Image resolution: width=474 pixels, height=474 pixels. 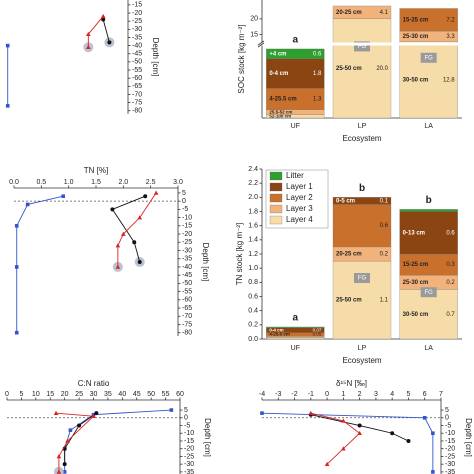 I want to click on segment-value: 0.3, so click(x=450, y=265).